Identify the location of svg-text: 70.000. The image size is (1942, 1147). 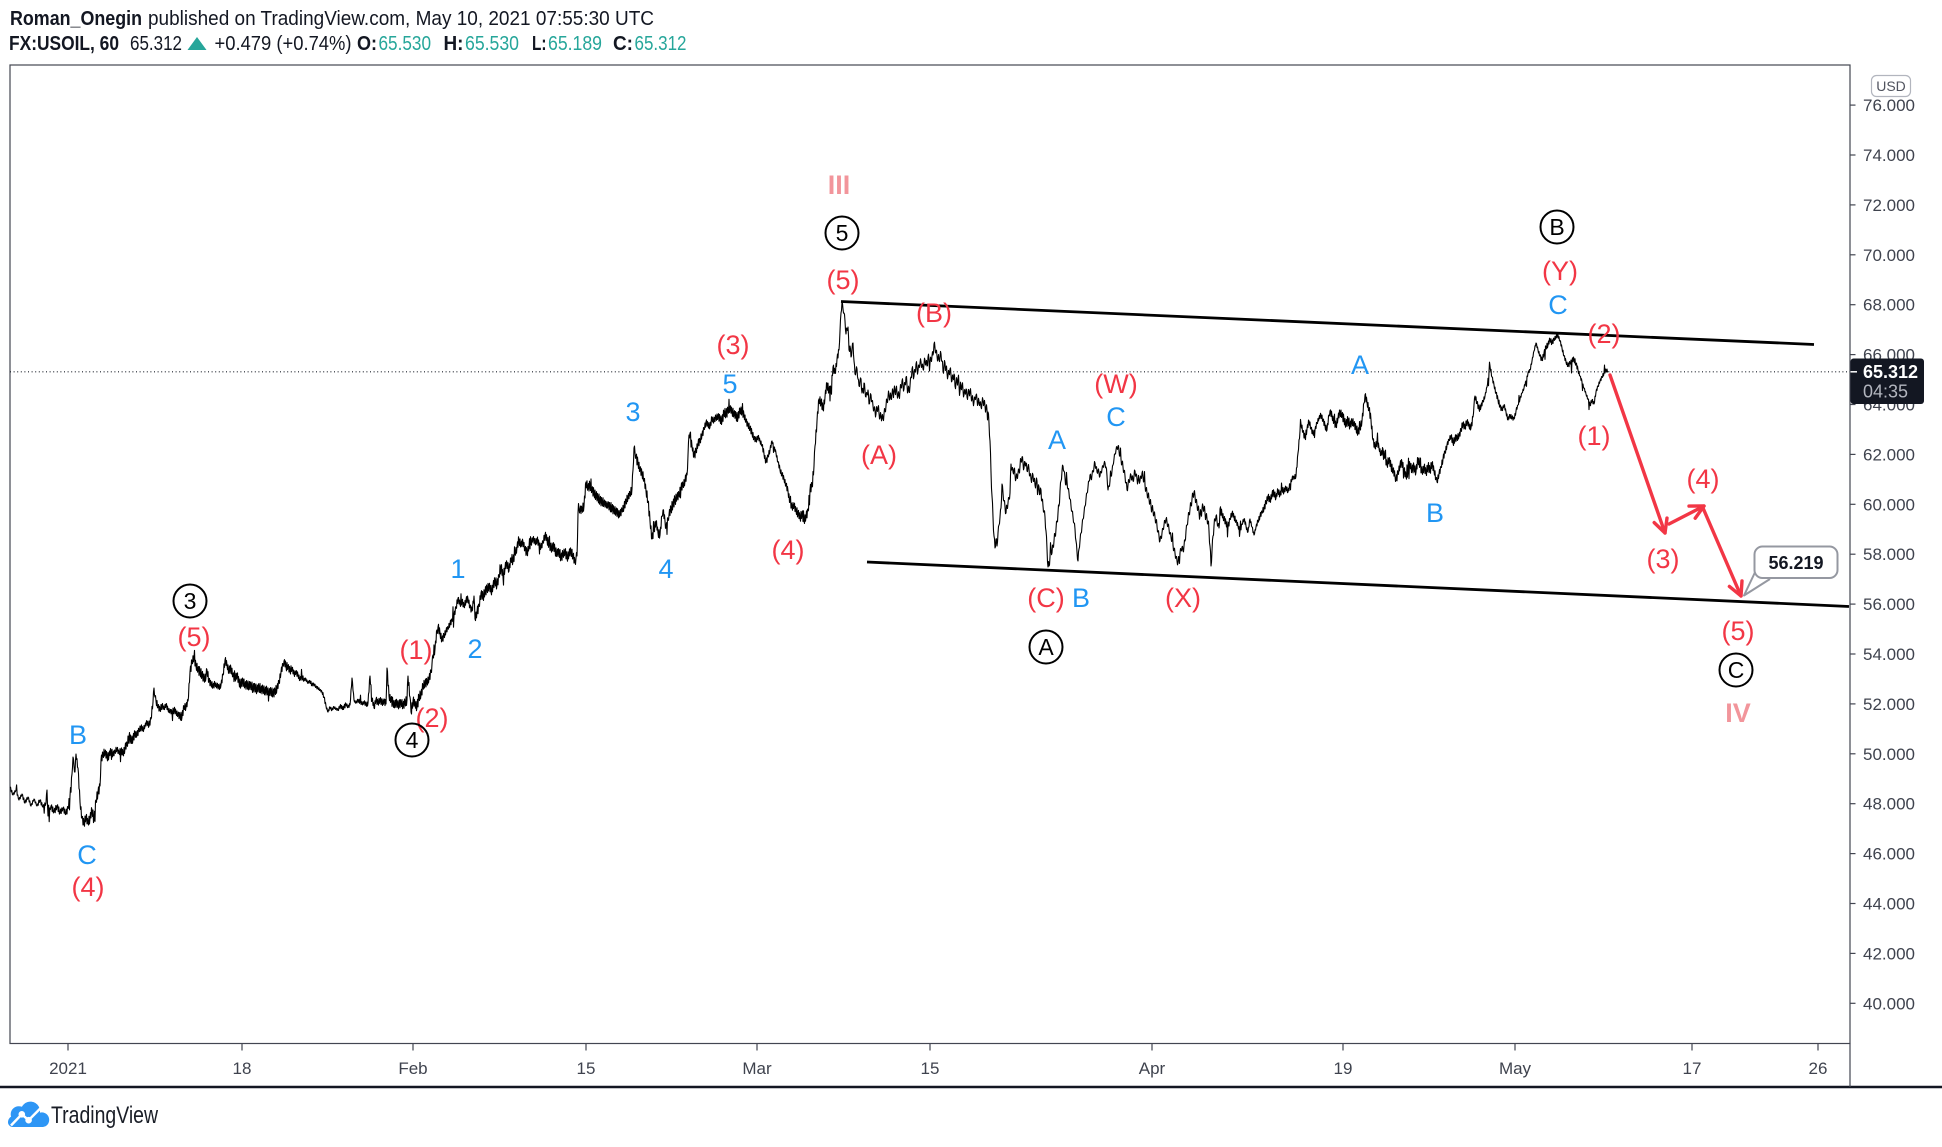
(1889, 255).